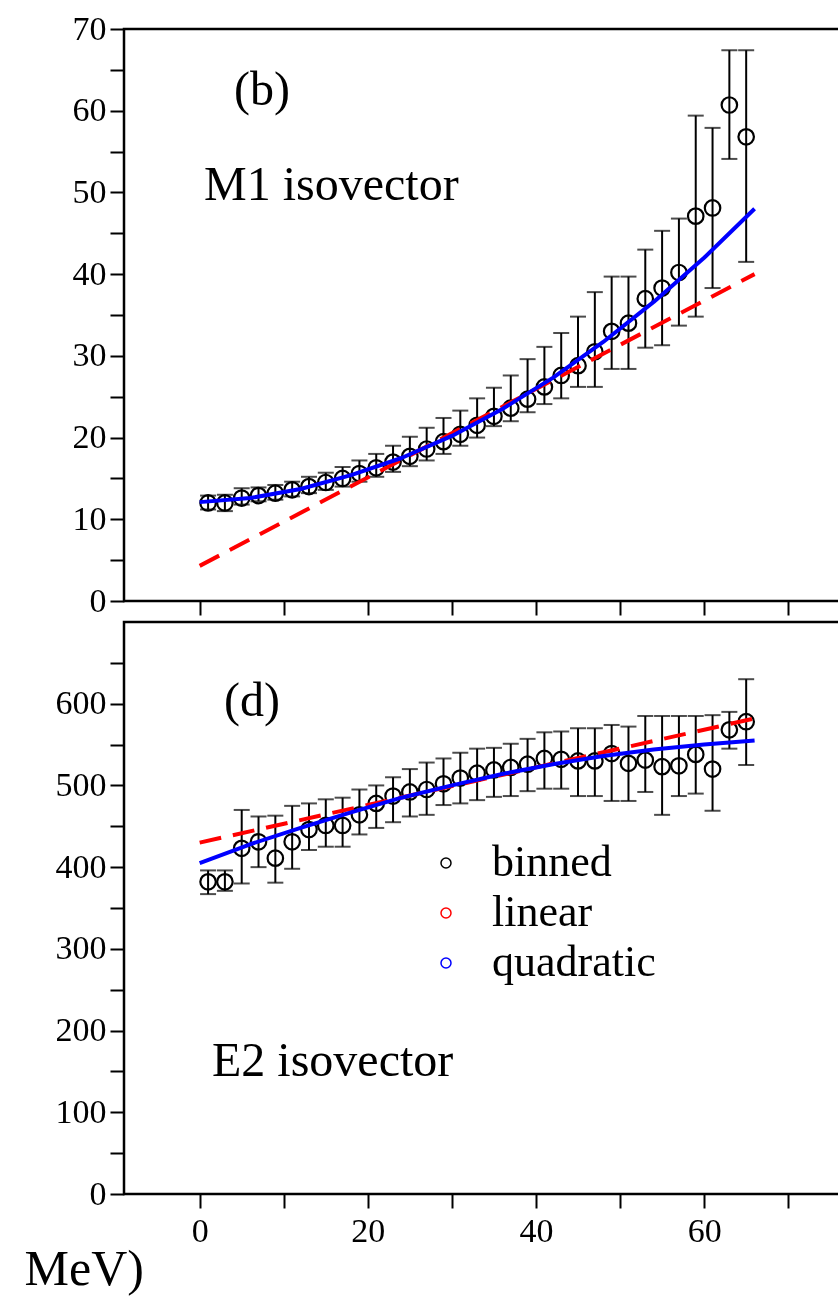 The height and width of the screenshot is (1306, 838). Describe the element at coordinates (552, 861) in the screenshot. I see `legend-label: binned` at that location.